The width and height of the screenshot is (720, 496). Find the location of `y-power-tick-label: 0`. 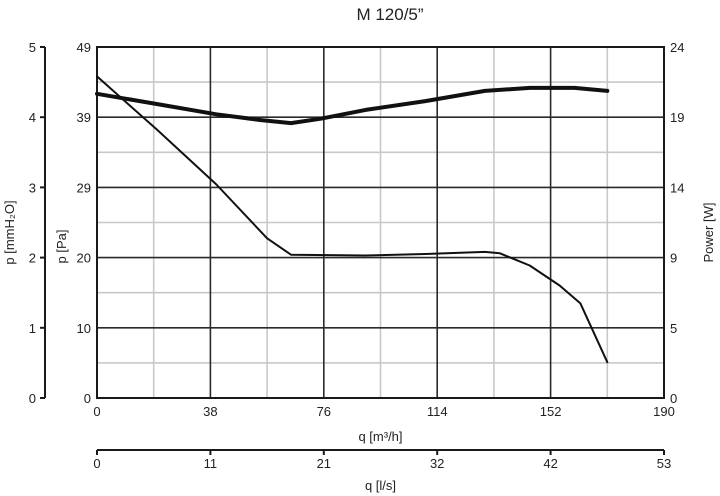

y-power-tick-label: 0 is located at coordinates (673, 398).